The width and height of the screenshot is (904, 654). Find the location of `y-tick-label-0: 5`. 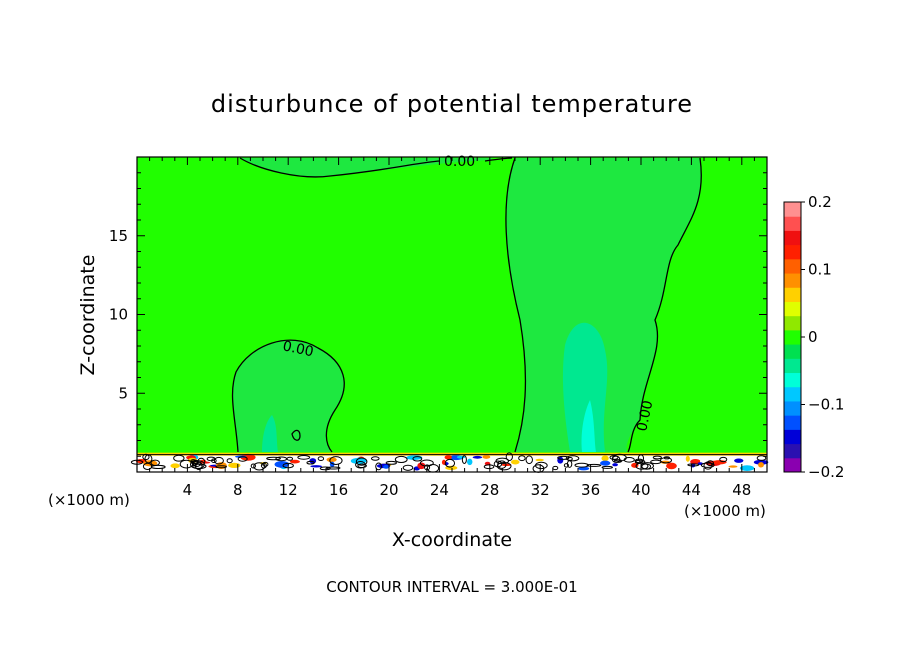

y-tick-label-0: 5 is located at coordinates (123, 393).